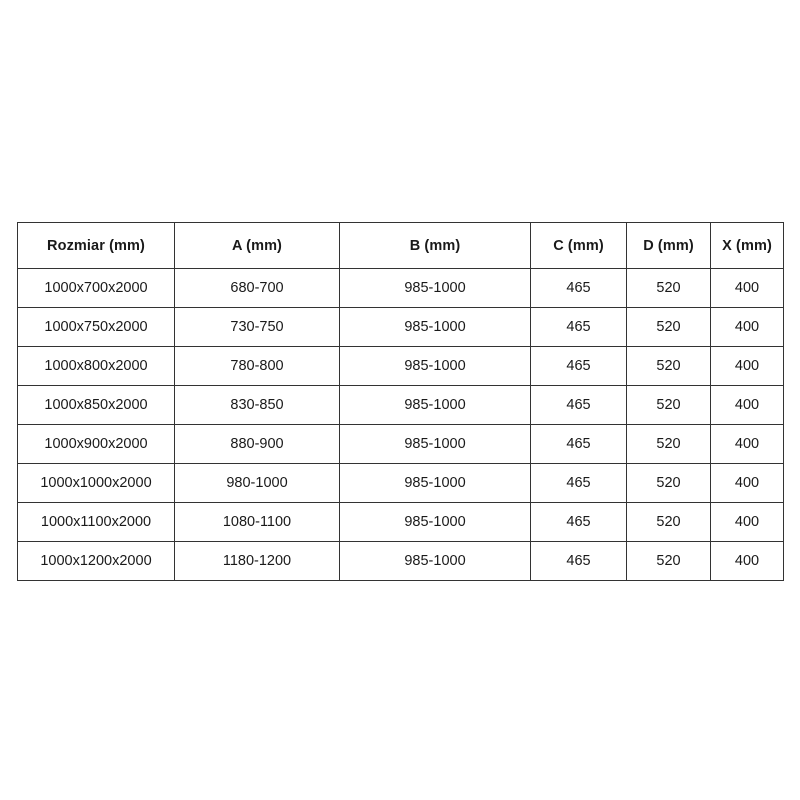 The width and height of the screenshot is (800, 800). What do you see at coordinates (257, 245) in the screenshot?
I see `column-header-a: A (mm)` at bounding box center [257, 245].